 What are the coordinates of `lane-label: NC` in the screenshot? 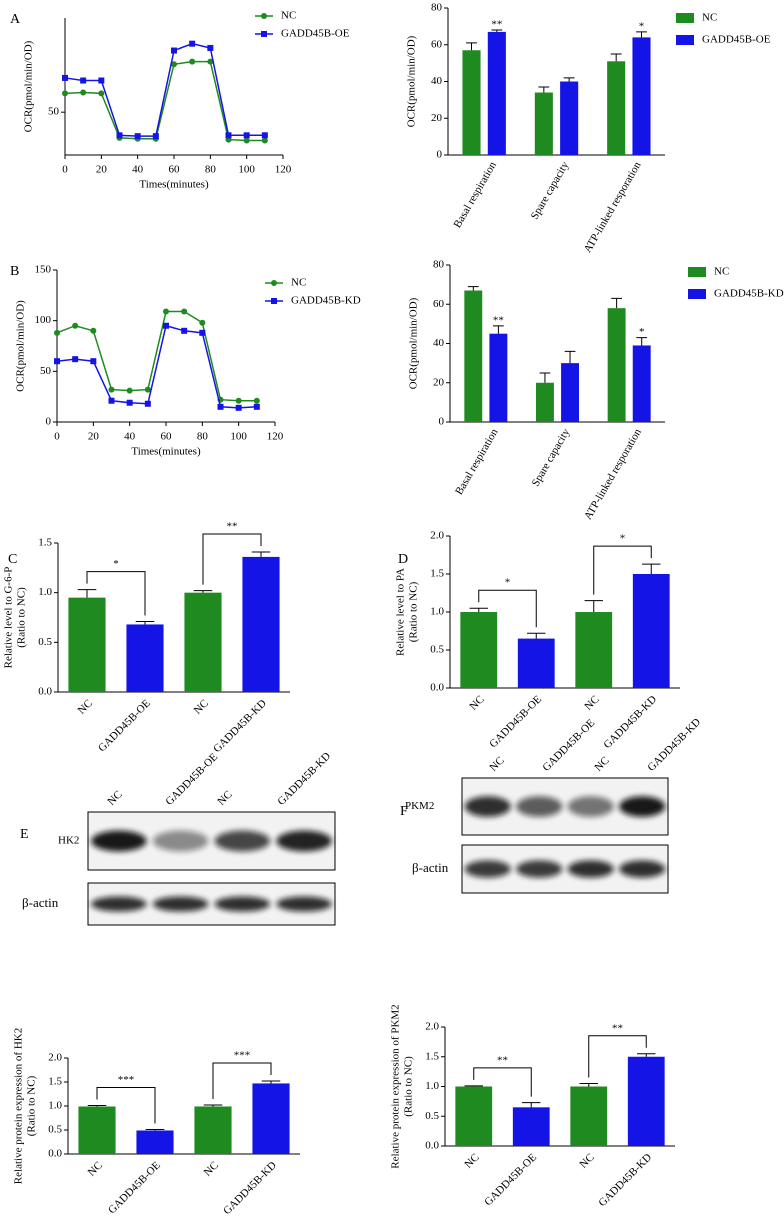 It's located at (224, 798).